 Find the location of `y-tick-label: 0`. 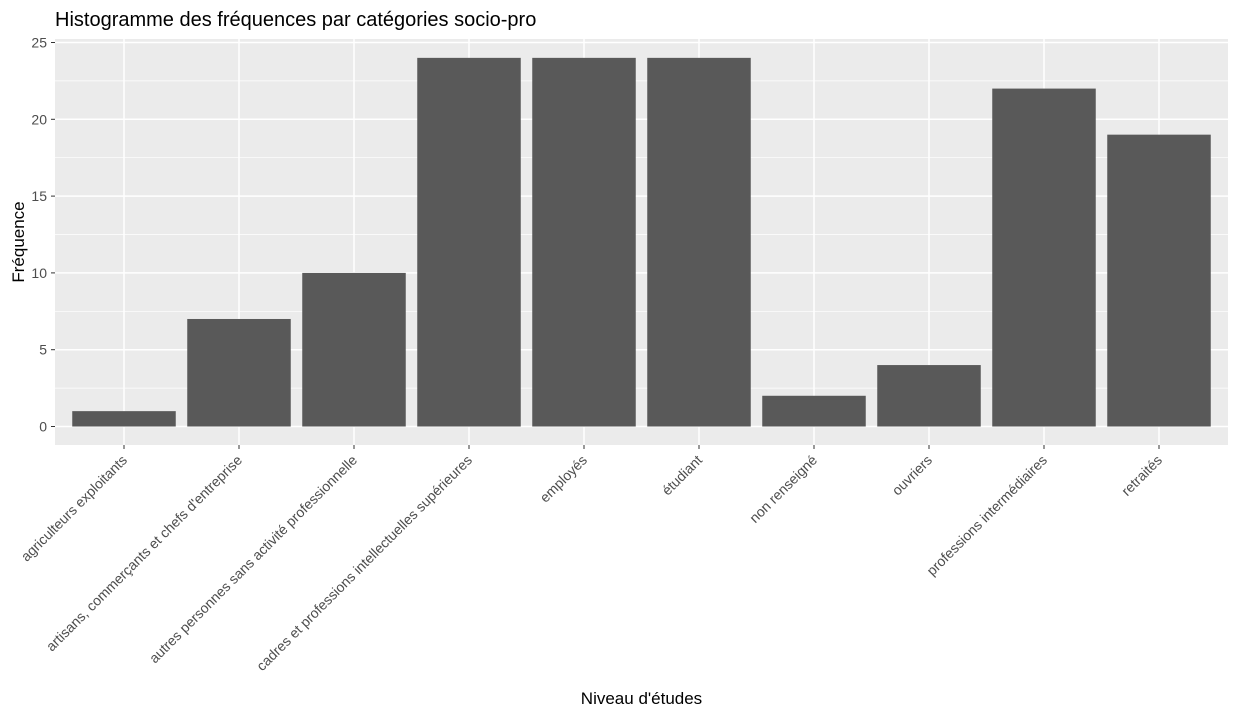

y-tick-label: 0 is located at coordinates (43, 427).